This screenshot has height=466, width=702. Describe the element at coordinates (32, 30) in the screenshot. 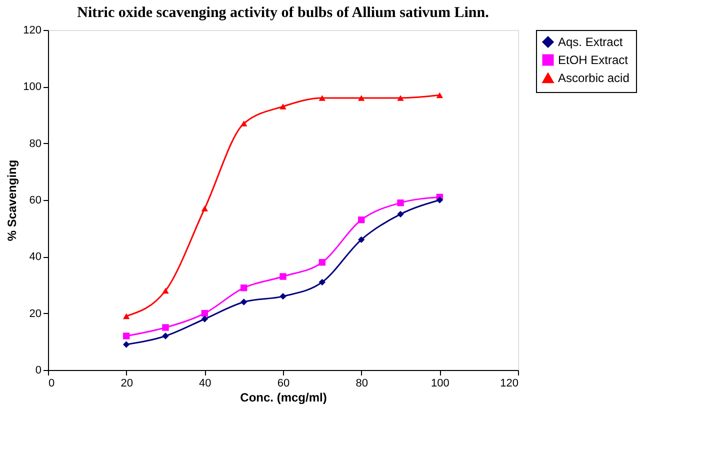

I see `y-tick-label: 120` at that location.